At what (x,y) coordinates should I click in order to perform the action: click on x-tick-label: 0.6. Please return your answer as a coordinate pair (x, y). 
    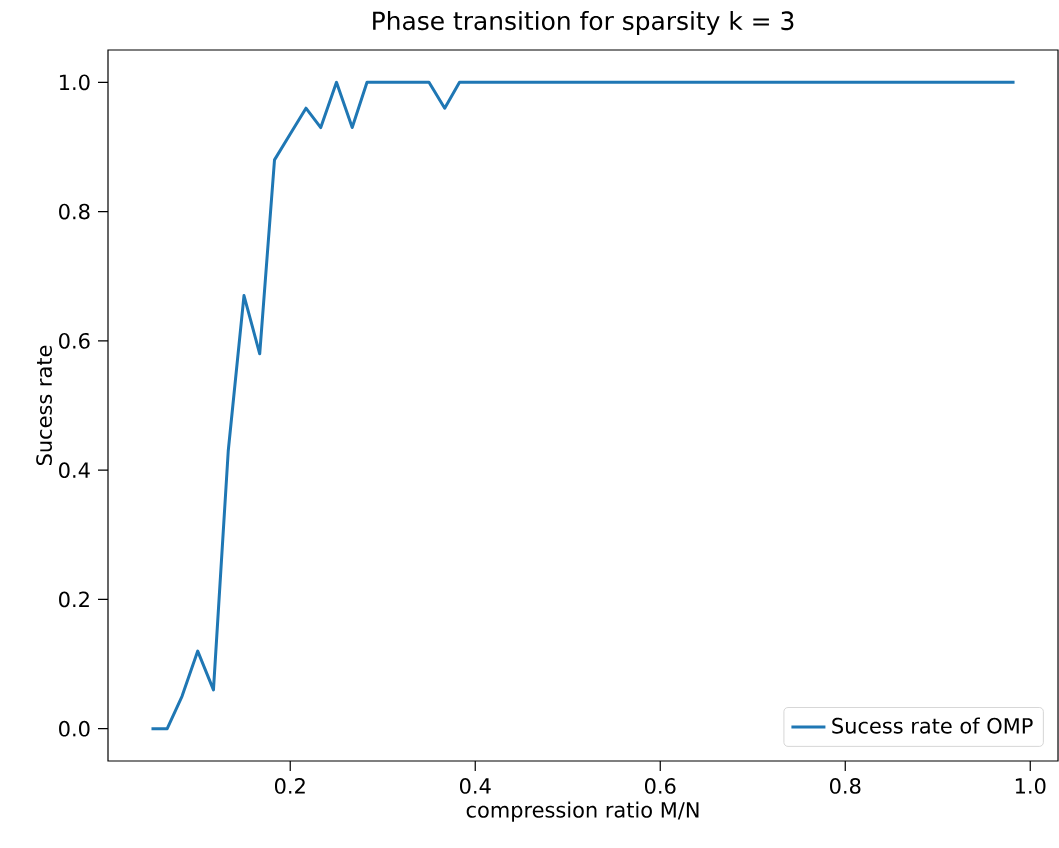
    Looking at the image, I should click on (660, 786).